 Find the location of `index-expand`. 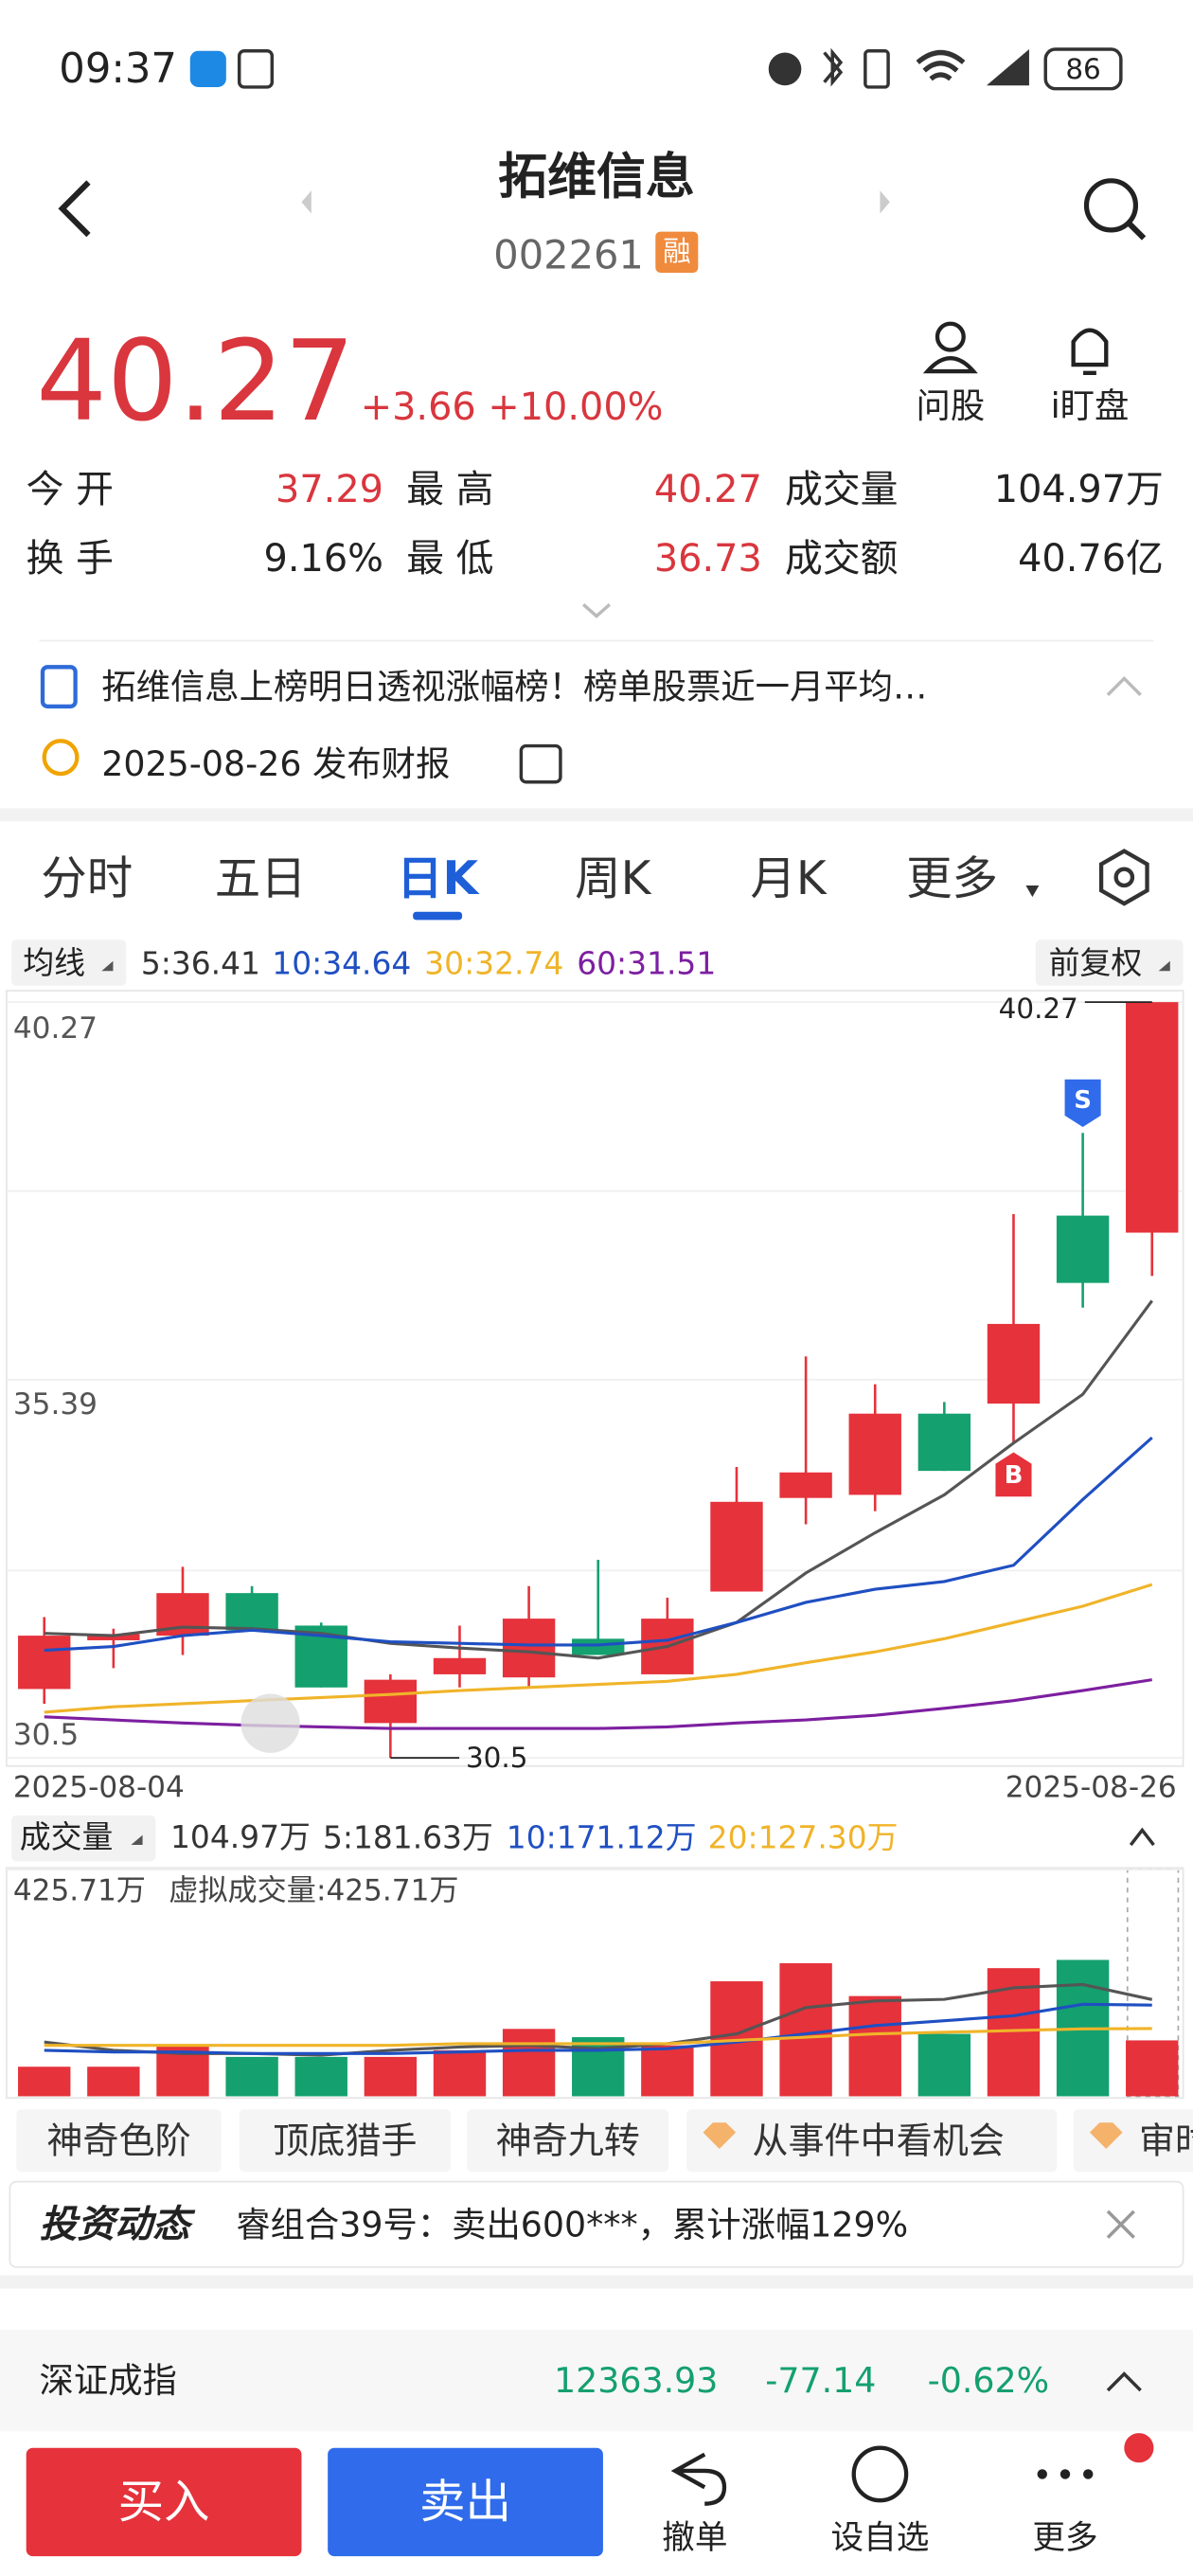

index-expand is located at coordinates (1124, 2381).